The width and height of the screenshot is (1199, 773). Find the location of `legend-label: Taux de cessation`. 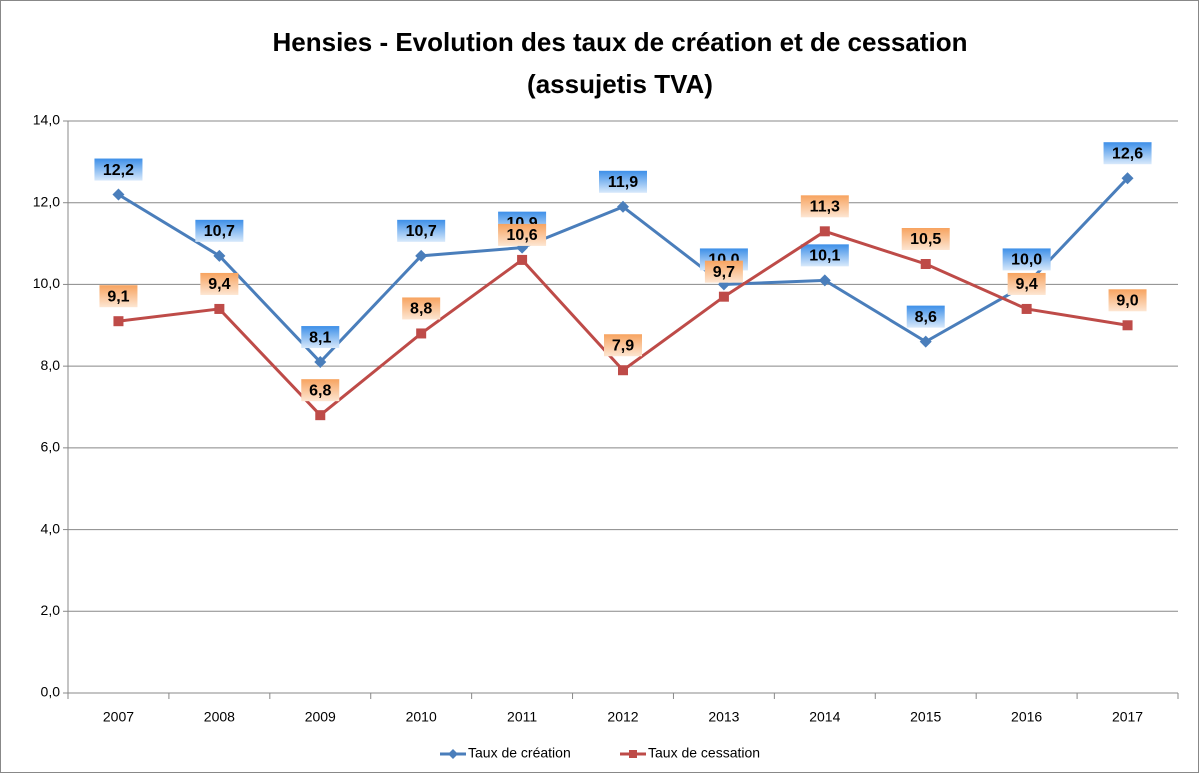

legend-label: Taux de cessation is located at coordinates (704, 753).